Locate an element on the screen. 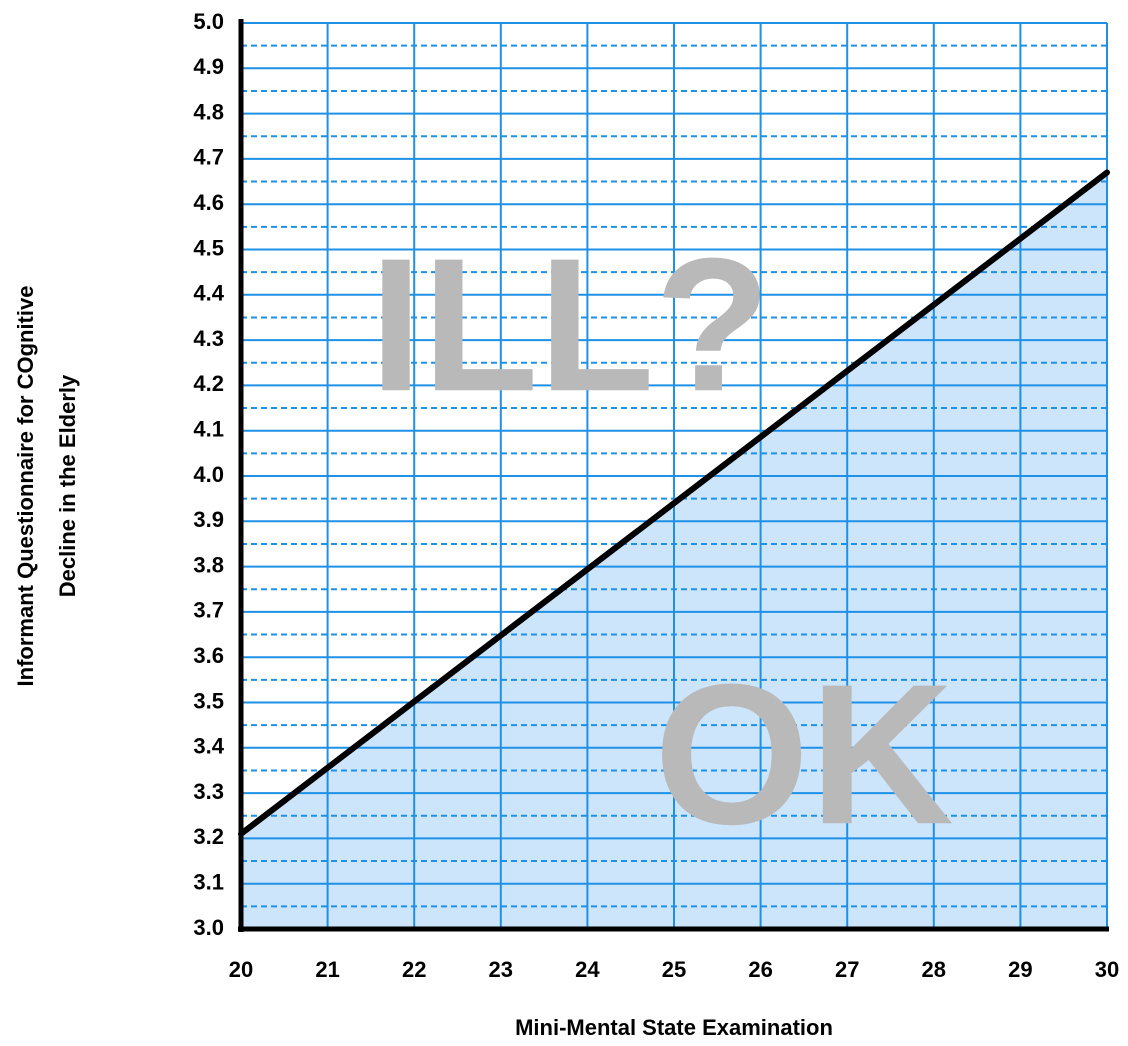 The height and width of the screenshot is (1046, 1128). x-tick-label: 24 is located at coordinates (587, 969).